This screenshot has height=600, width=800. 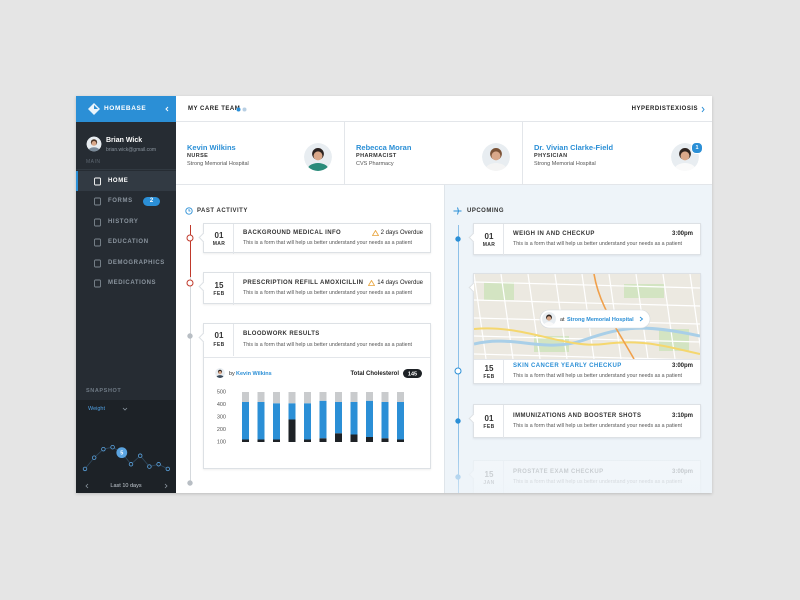 I want to click on nav-item: MEDICATIONS, so click(x=126, y=283).